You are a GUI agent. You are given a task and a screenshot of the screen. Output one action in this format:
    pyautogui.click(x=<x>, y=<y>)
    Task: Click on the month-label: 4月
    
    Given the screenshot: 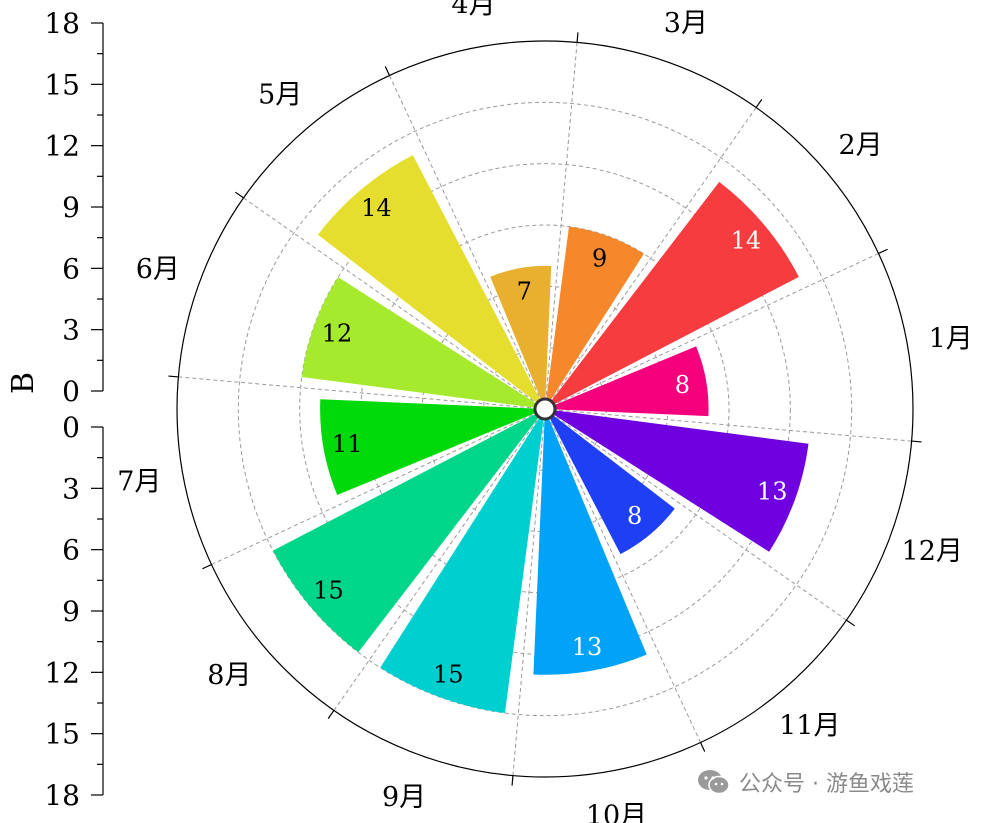 What is the action you would take?
    pyautogui.click(x=473, y=10)
    